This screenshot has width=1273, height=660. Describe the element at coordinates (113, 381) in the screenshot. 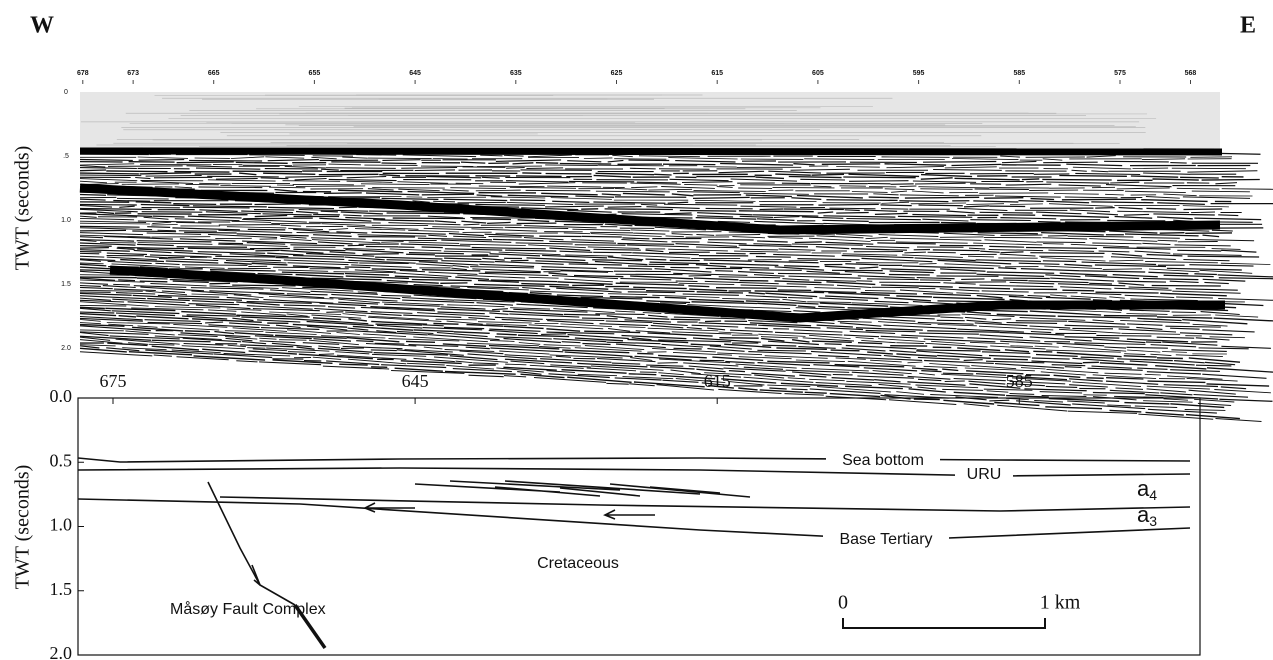

I see `x-tick-label: 675` at that location.